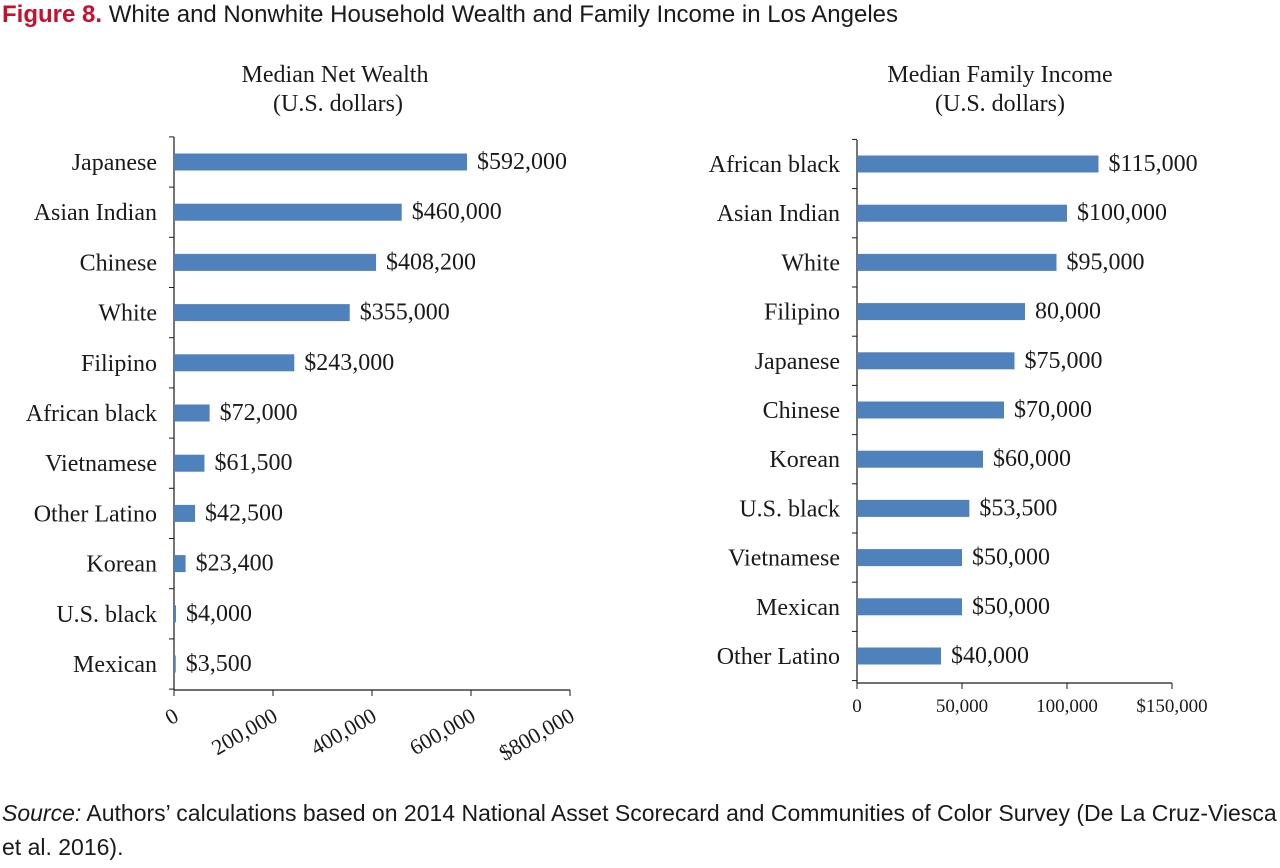  Describe the element at coordinates (259, 413) in the screenshot. I see `data-label: $72,000` at that location.